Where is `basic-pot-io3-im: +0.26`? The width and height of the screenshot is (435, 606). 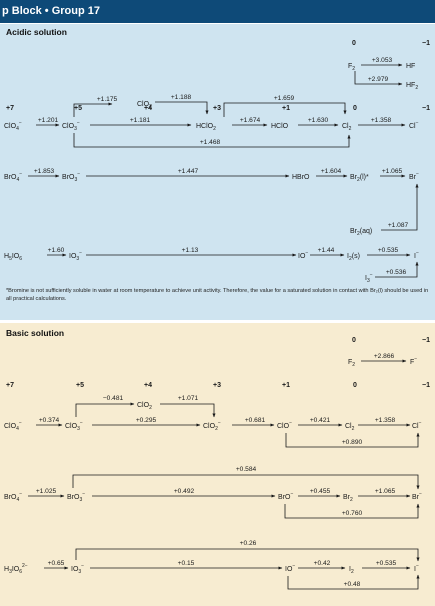 basic-pot-io3-im: +0.26 is located at coordinates (248, 543).